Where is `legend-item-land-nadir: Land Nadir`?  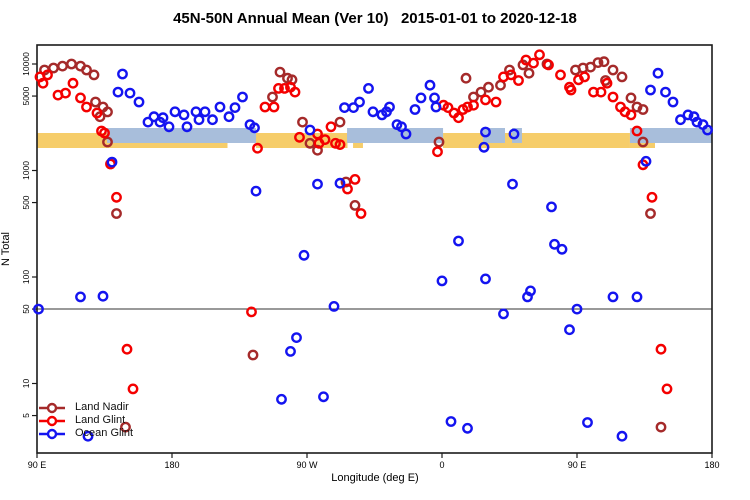
legend-item-land-nadir: Land Nadir is located at coordinates (85, 407).